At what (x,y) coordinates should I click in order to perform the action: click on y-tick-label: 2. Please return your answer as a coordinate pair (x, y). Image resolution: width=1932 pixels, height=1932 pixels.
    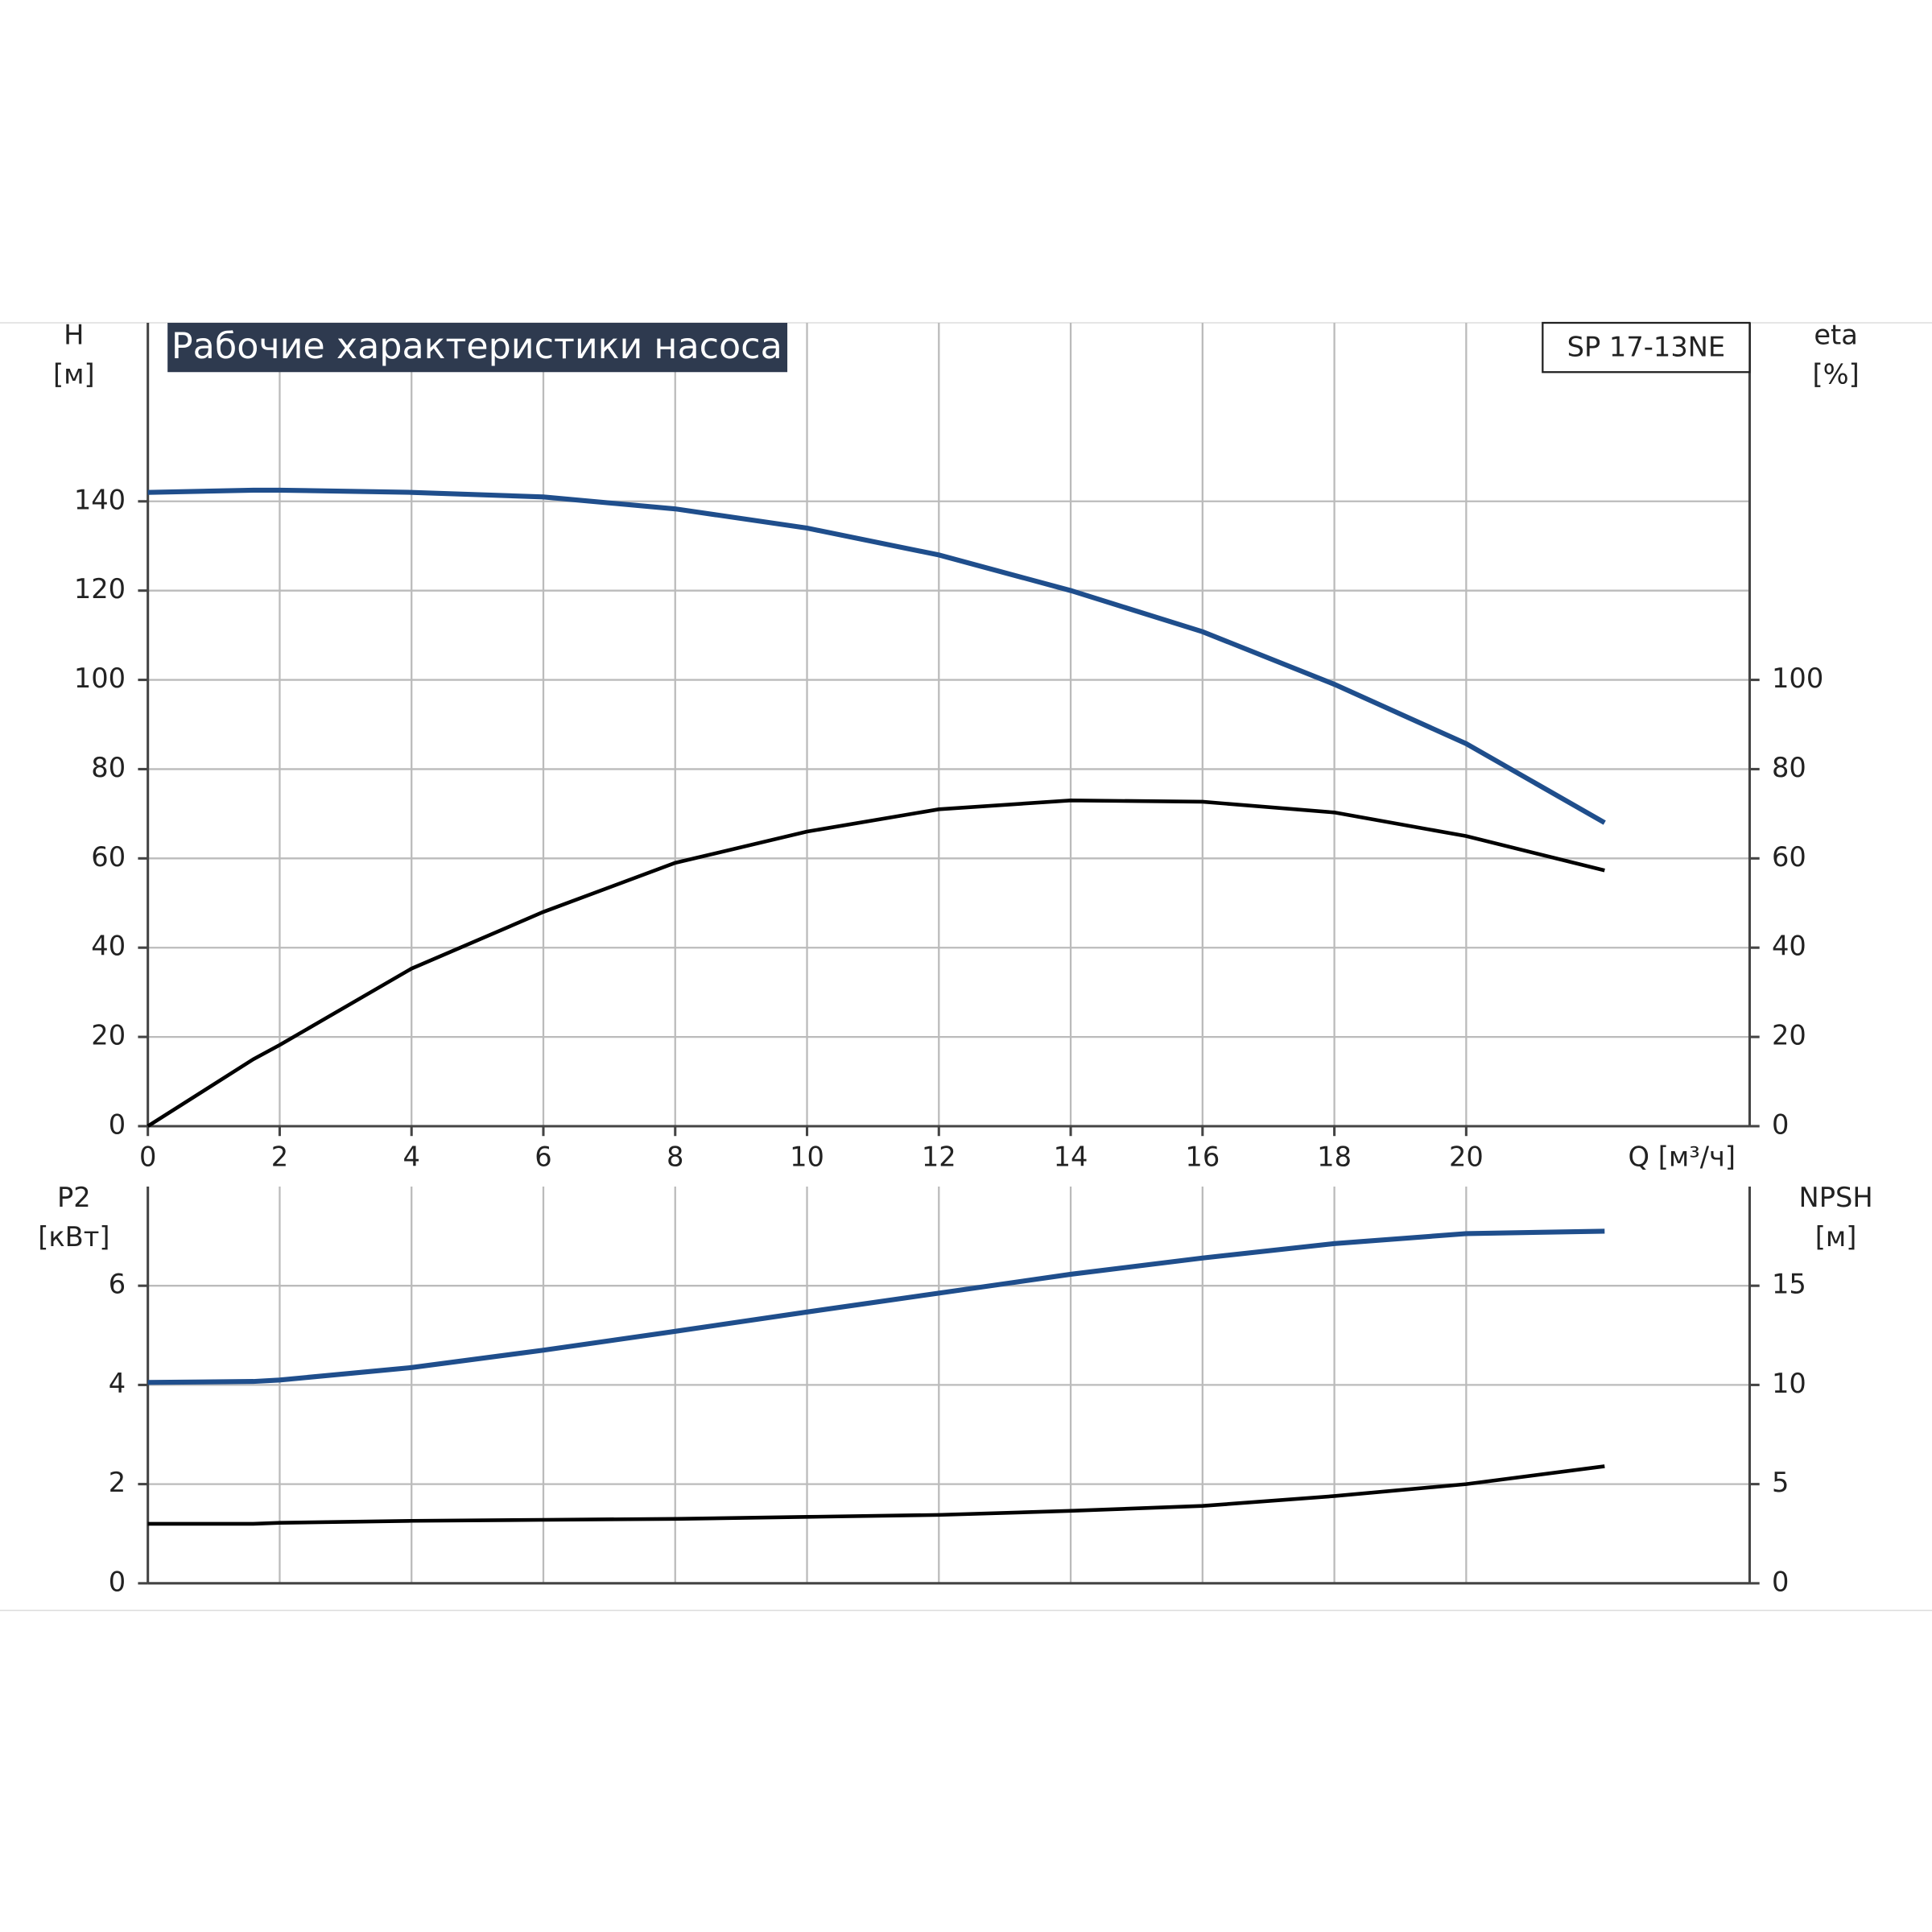
    Looking at the image, I should click on (117, 1482).